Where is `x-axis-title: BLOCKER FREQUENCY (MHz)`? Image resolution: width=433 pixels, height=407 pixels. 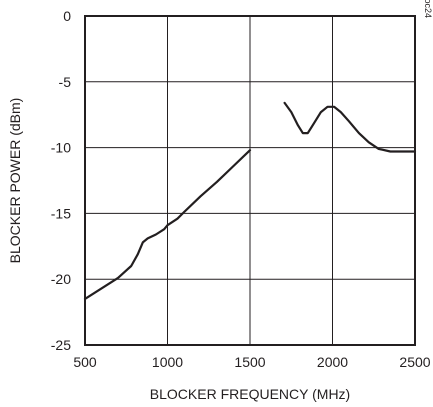 x-axis-title: BLOCKER FREQUENCY (MHz) is located at coordinates (250, 394).